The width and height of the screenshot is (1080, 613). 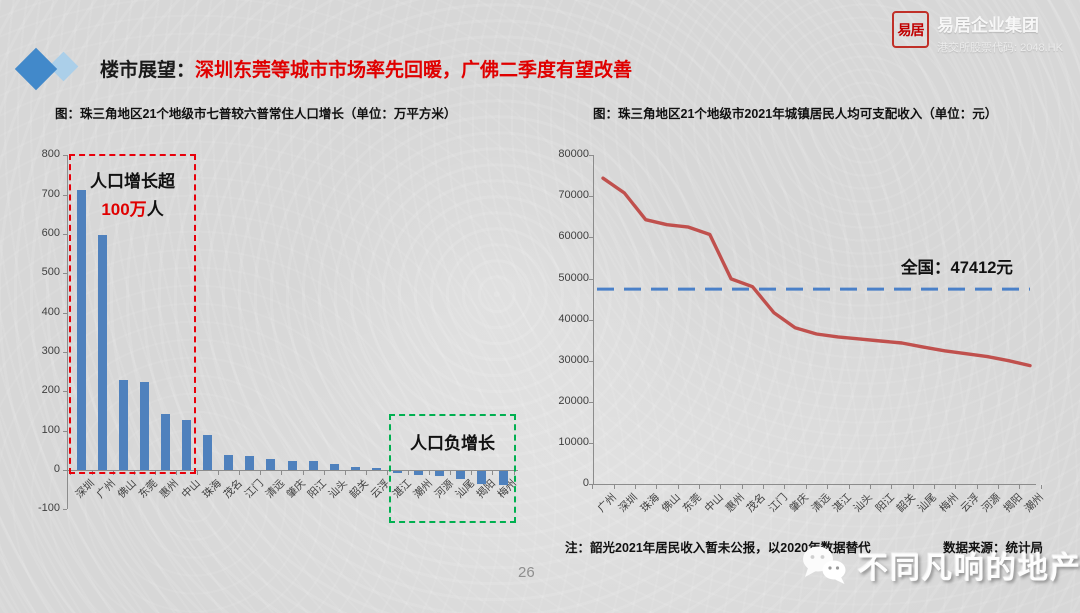 I want to click on diamond-icon-dark, so click(x=36, y=69).